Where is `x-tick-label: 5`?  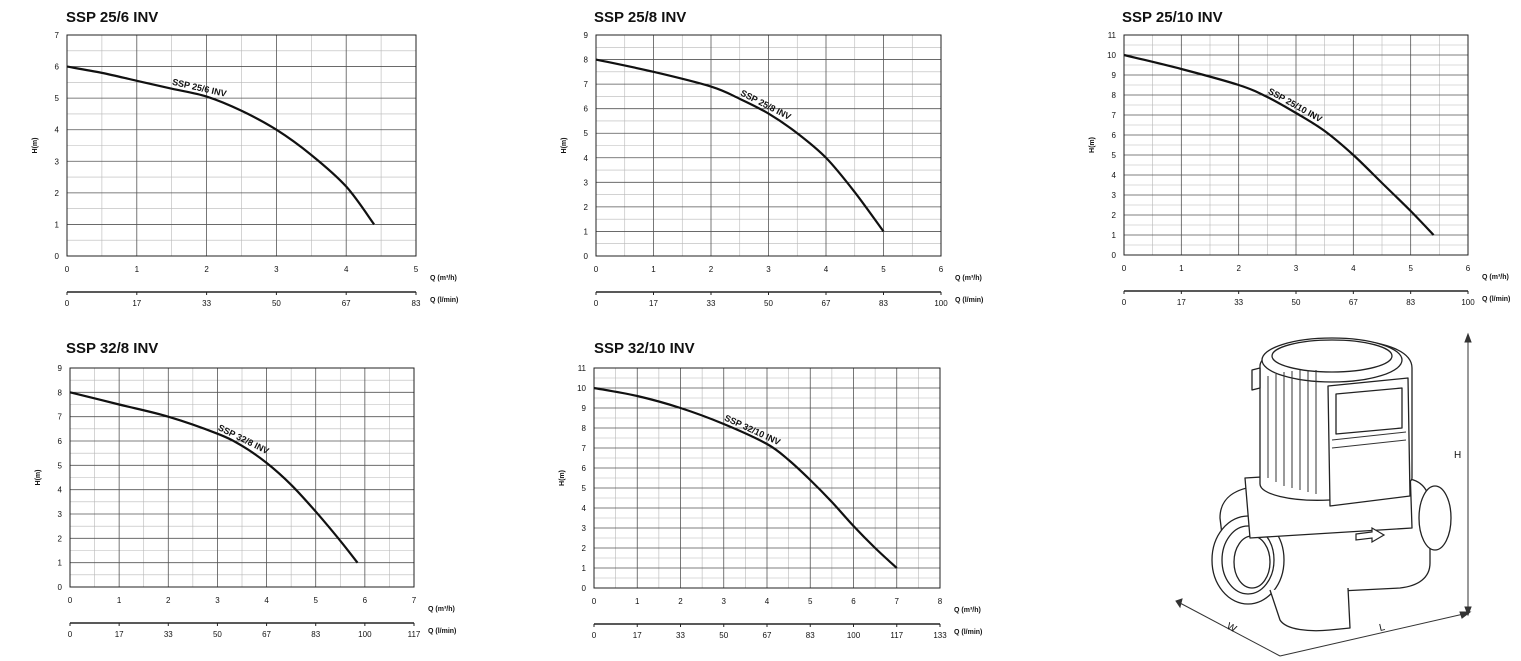 x-tick-label: 5 is located at coordinates (883, 269).